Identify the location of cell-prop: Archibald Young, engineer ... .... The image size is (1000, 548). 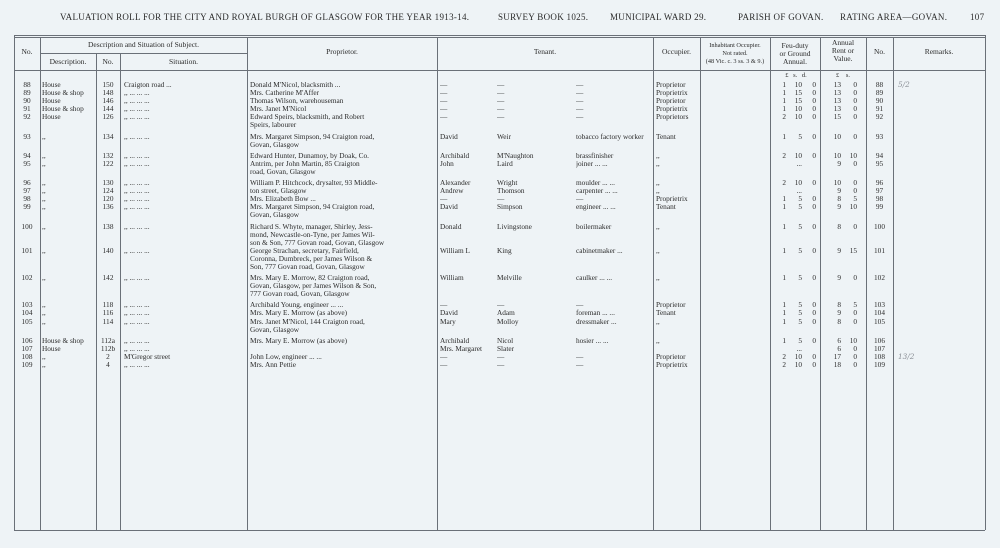
(297, 305).